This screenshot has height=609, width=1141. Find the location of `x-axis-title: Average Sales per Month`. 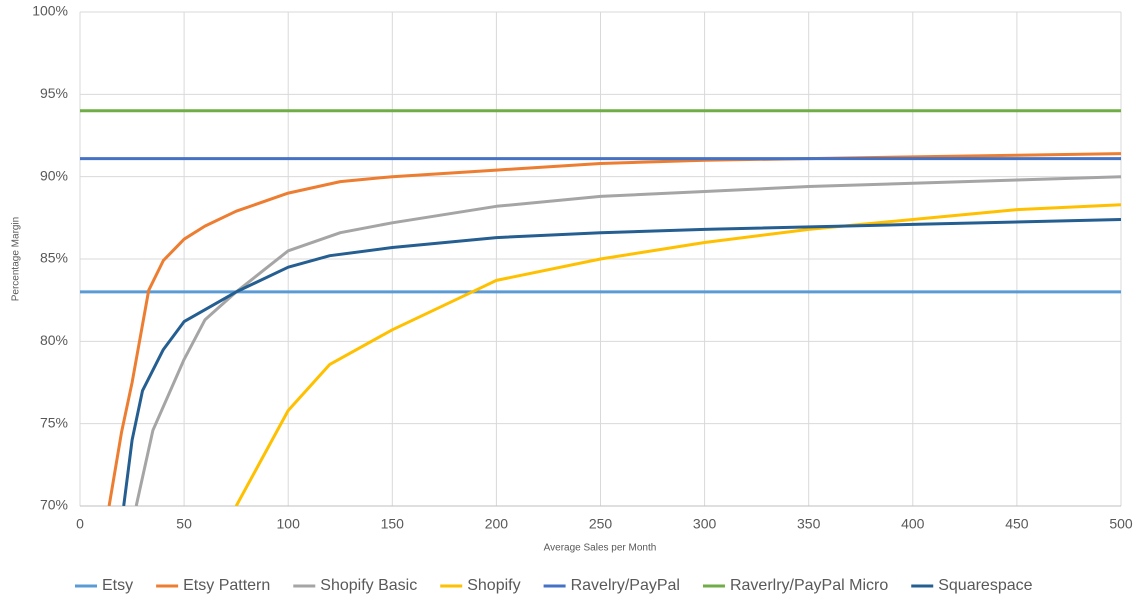

x-axis-title: Average Sales per Month is located at coordinates (600, 548).